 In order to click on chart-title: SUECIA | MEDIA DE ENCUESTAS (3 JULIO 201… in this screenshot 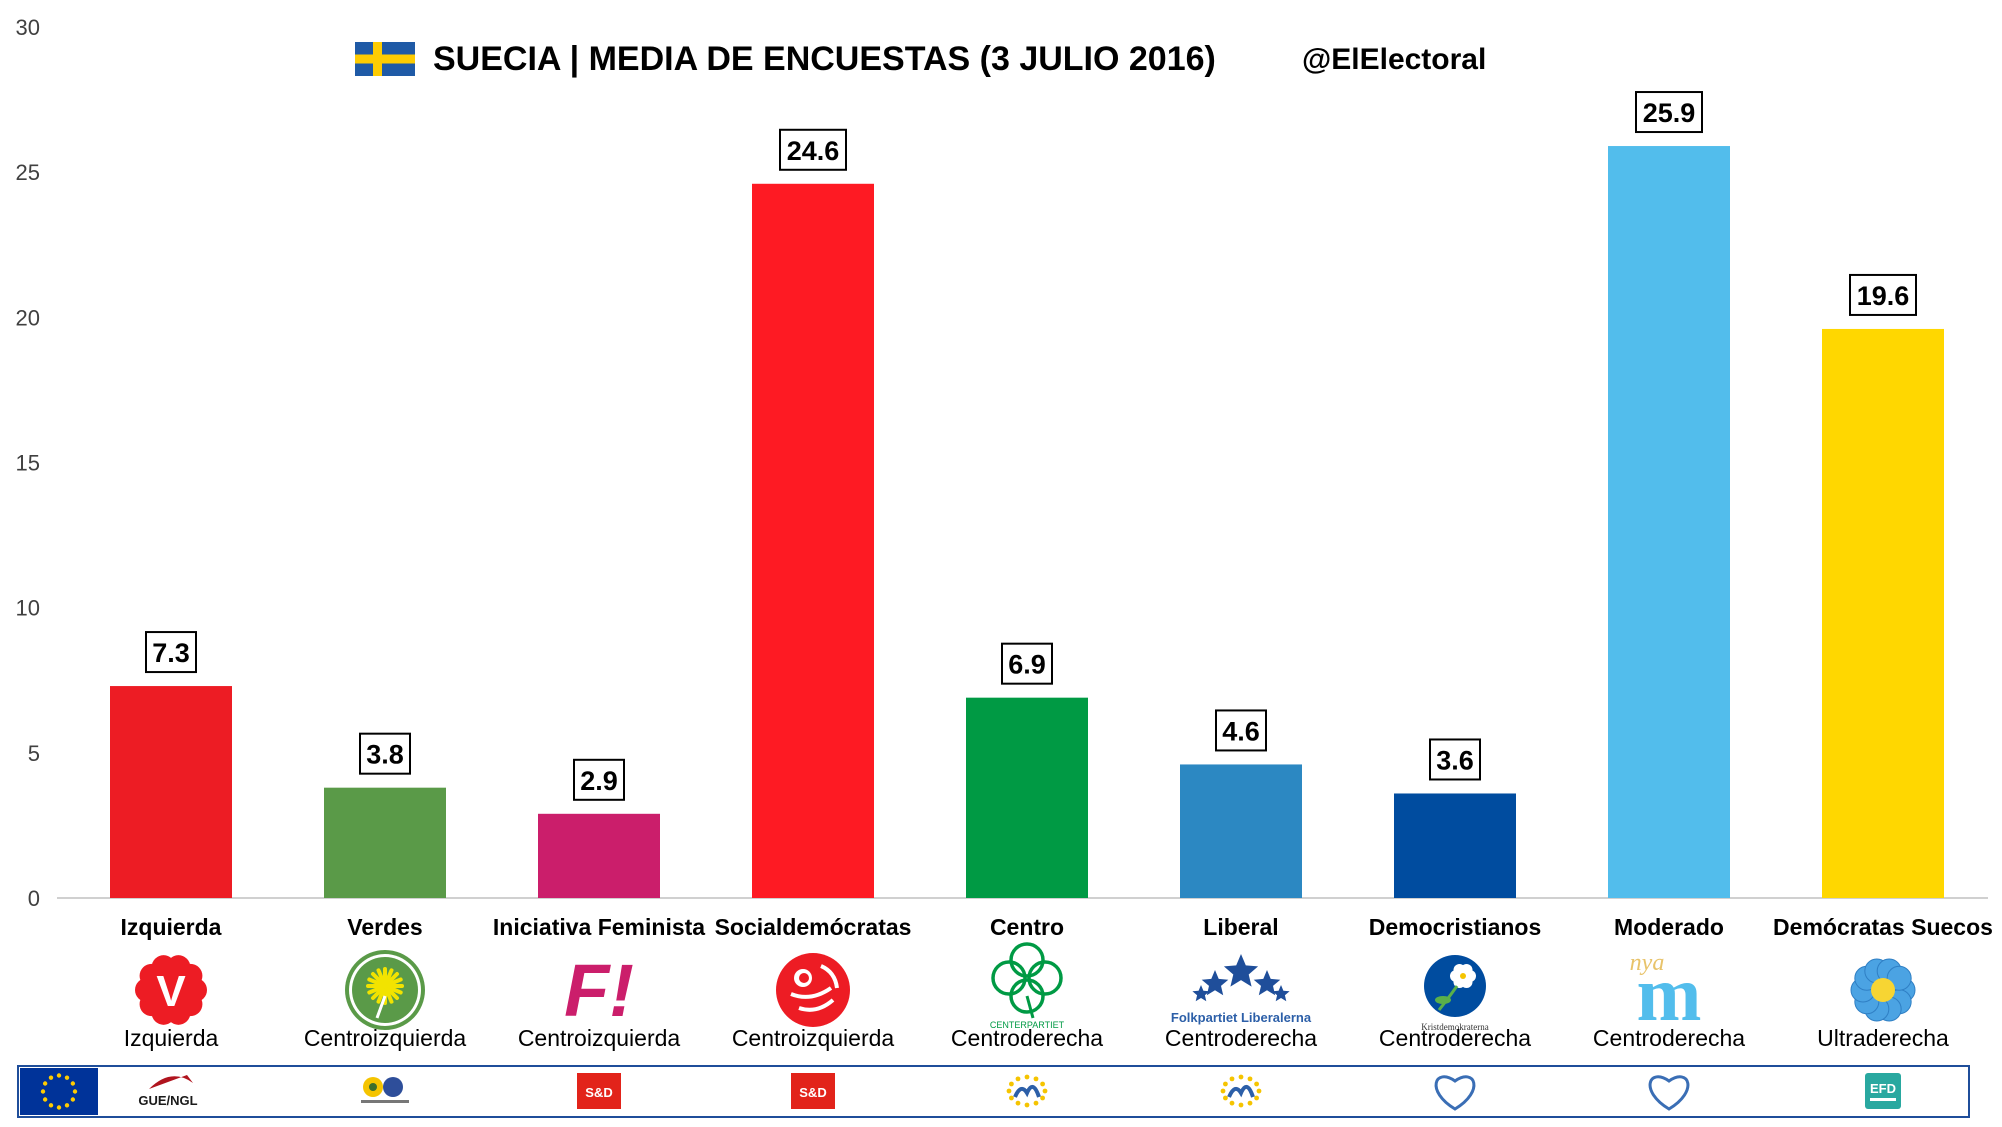, I will do `click(824, 59)`.